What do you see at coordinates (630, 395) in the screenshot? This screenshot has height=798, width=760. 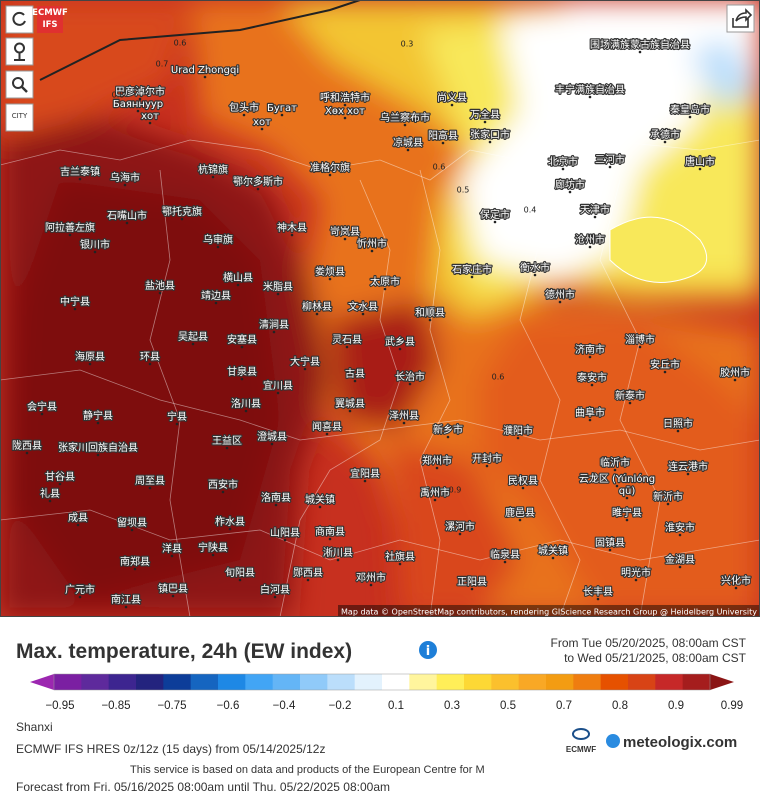 I see `city-label: 新泰市` at bounding box center [630, 395].